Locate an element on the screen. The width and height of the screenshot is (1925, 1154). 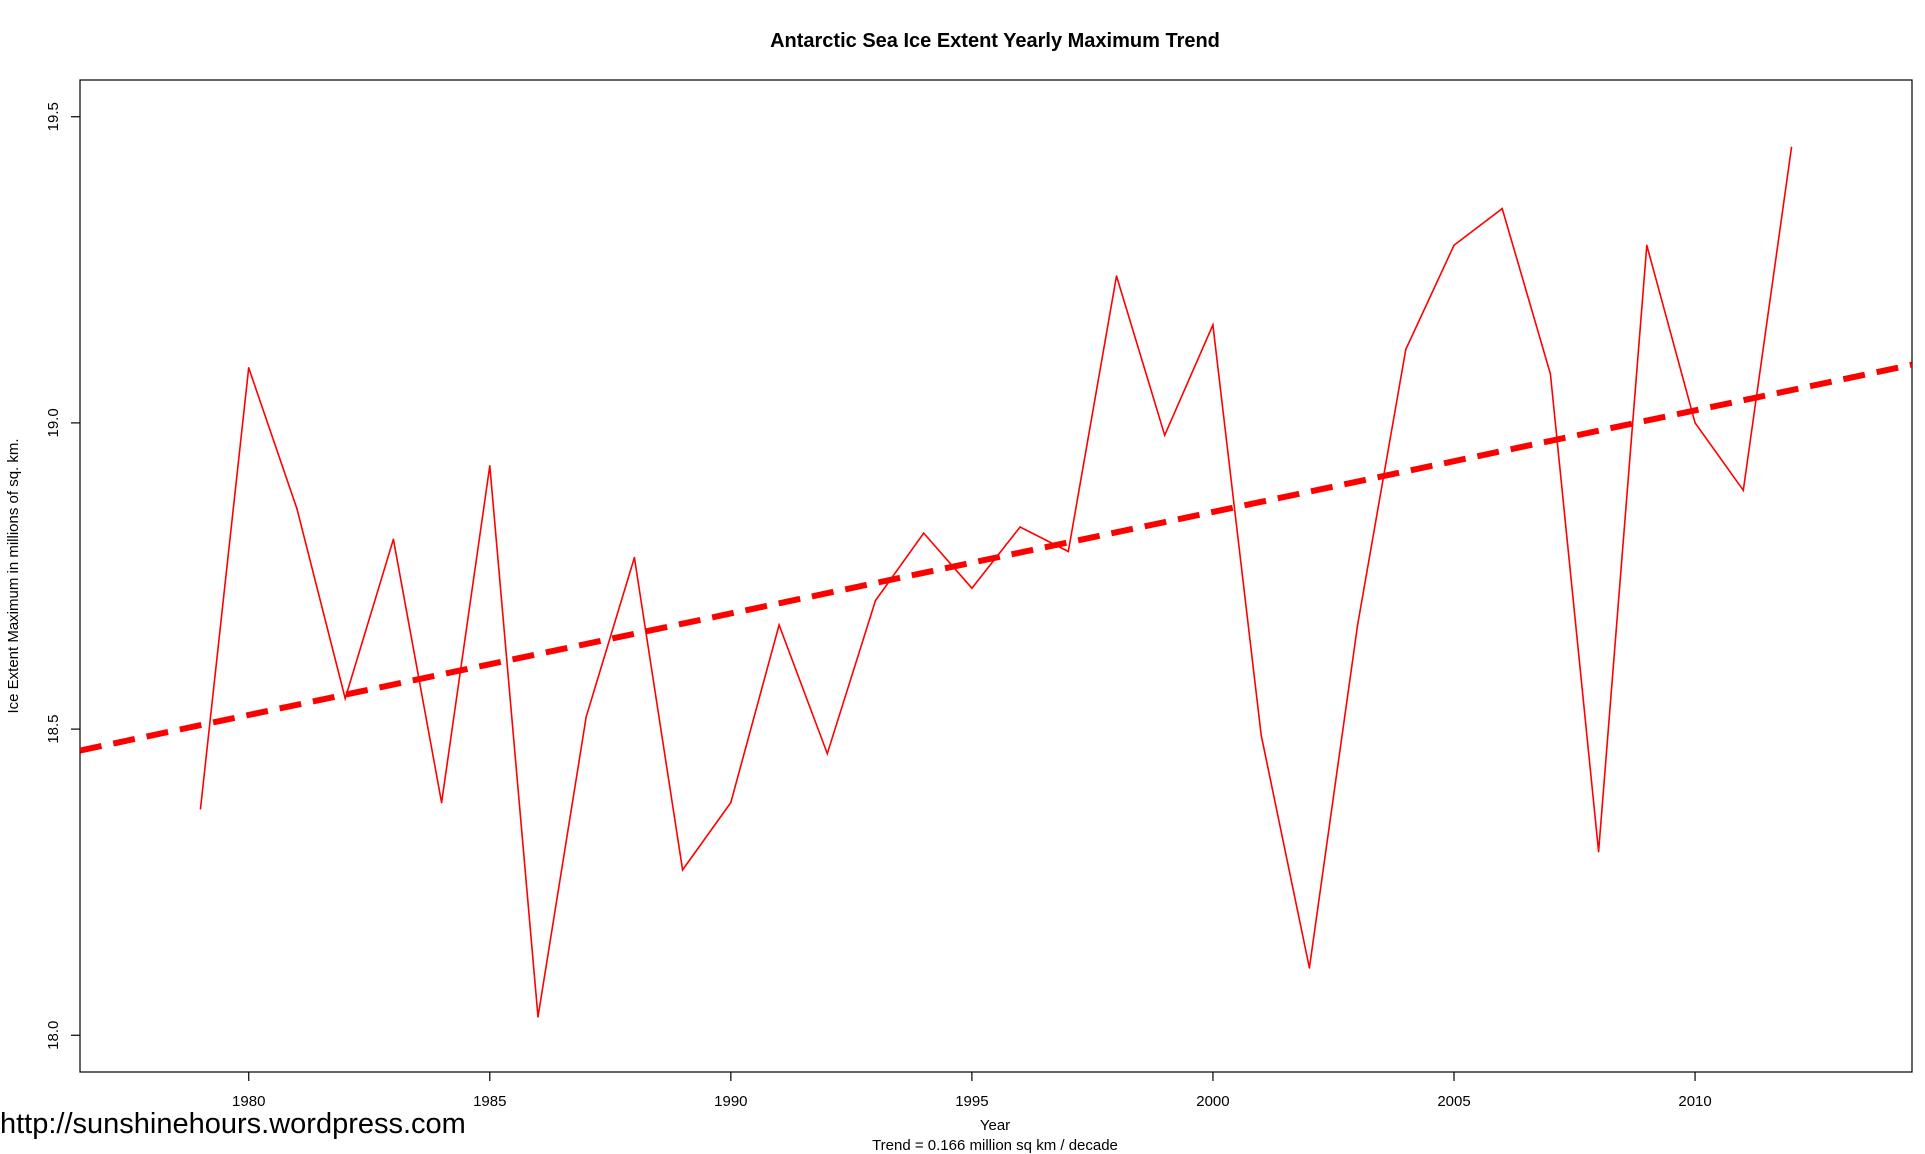
y-tick-label: 18.5 is located at coordinates (53, 728).